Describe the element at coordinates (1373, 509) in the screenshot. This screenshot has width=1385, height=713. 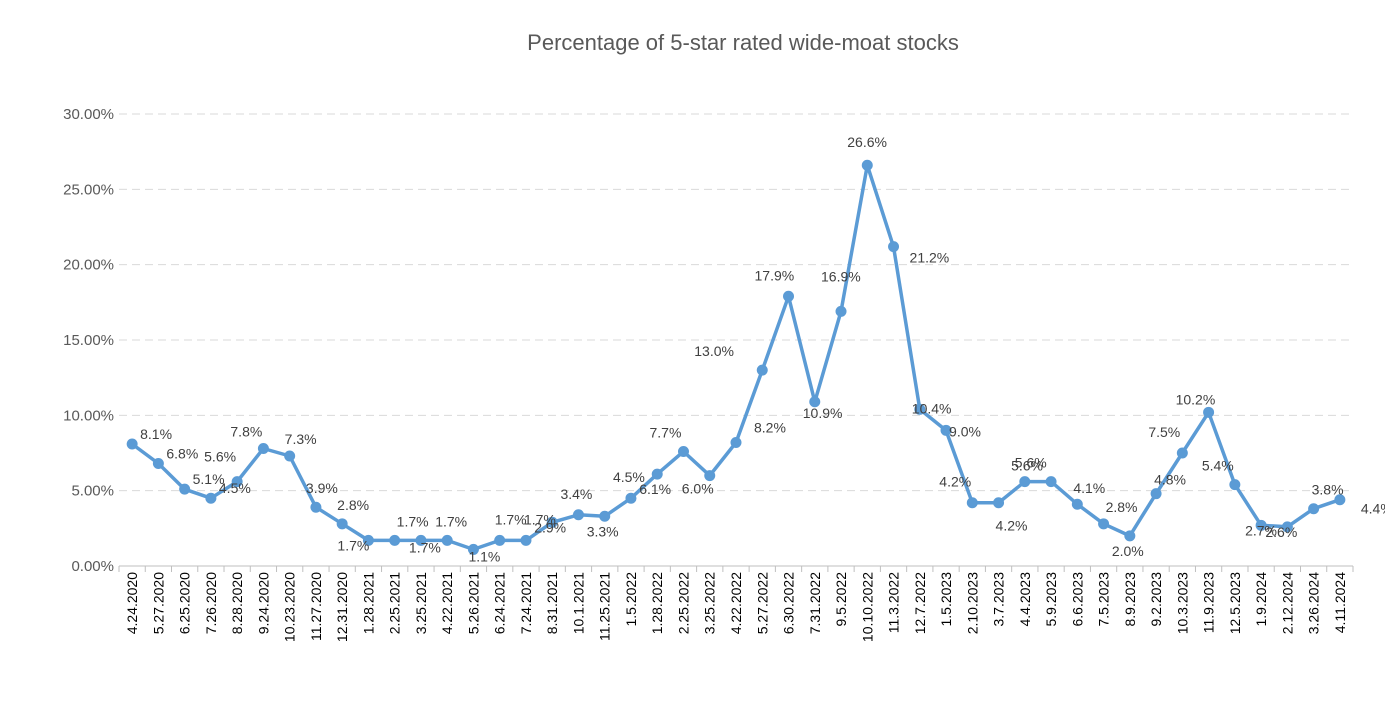
I see `data-label: 4.4%` at that location.